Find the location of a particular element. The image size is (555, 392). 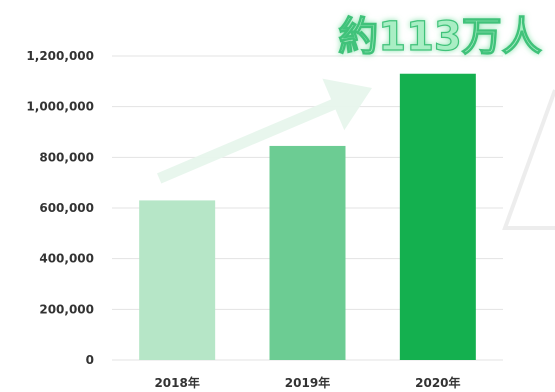

x-tick-label: 2020年 is located at coordinates (437, 382).